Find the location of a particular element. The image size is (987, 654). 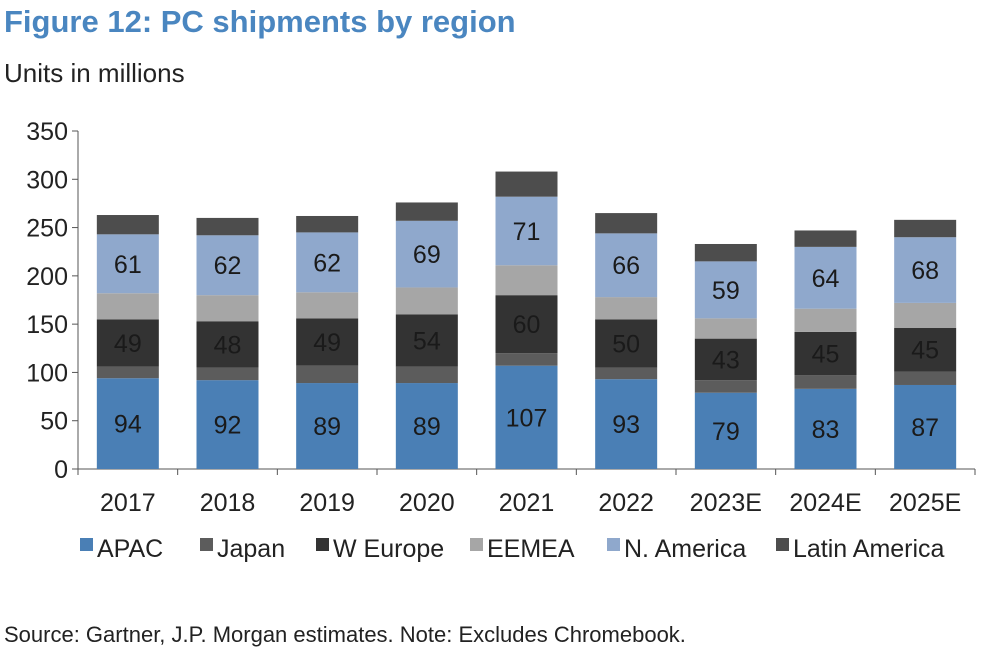

y-tick-label: 0 is located at coordinates (61, 470).